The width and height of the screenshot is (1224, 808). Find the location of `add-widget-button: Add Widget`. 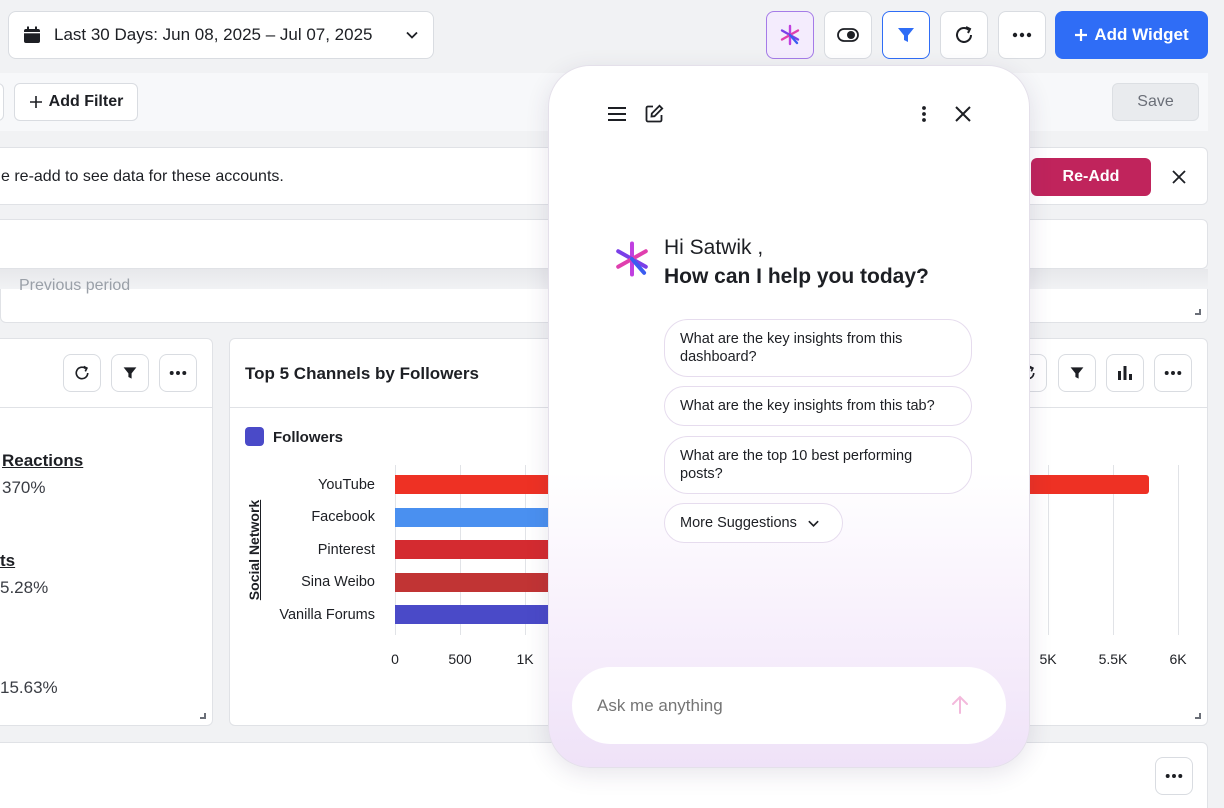

add-widget-button: Add Widget is located at coordinates (1131, 35).